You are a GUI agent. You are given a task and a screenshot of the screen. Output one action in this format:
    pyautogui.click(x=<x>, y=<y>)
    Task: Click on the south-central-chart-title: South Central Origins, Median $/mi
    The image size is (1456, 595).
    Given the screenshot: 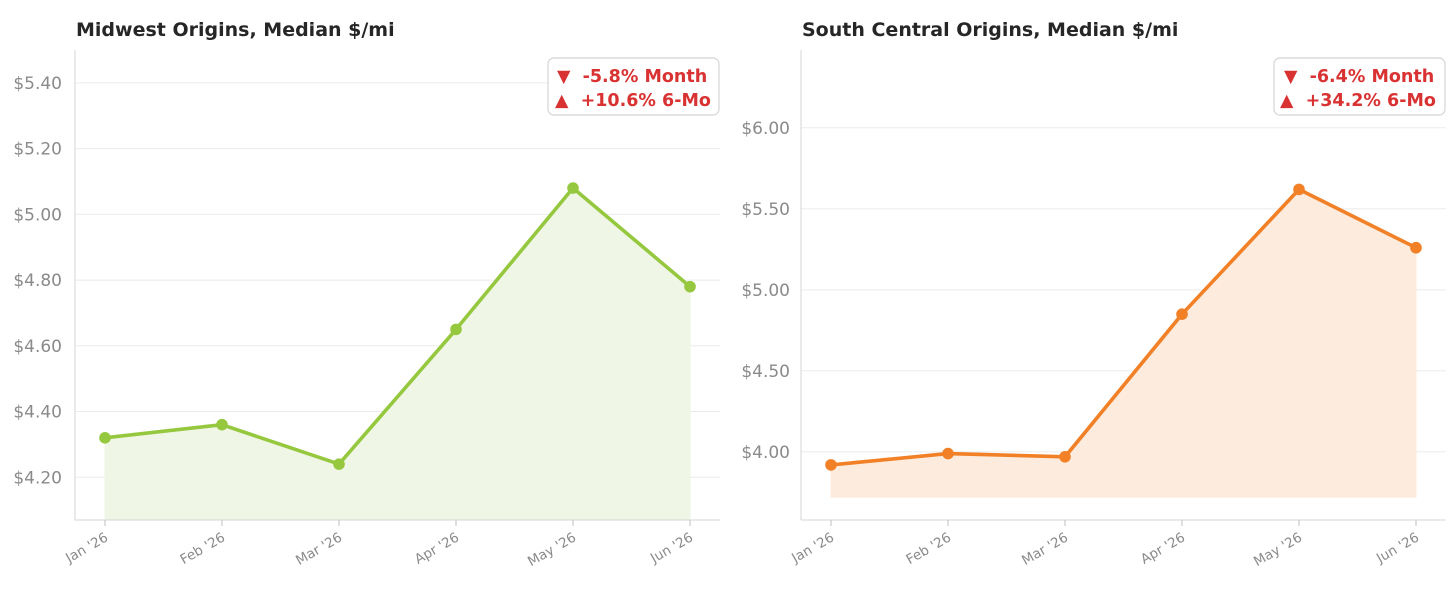 What is the action you would take?
    pyautogui.click(x=990, y=30)
    